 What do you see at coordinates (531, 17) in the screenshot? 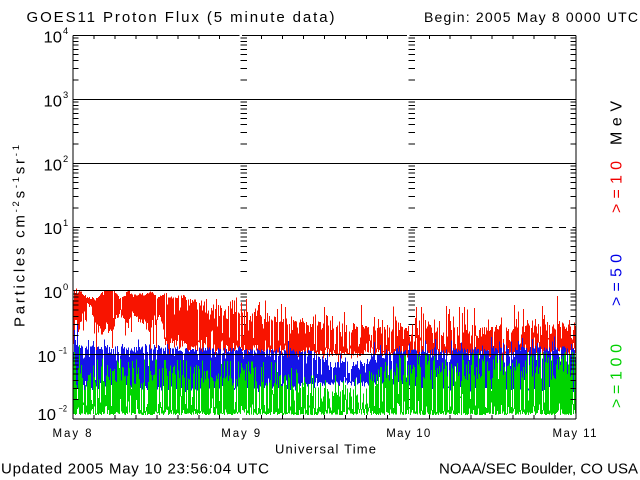
I see `svg-text: Begin: 2005 May 8 0000 UTC` at bounding box center [531, 17].